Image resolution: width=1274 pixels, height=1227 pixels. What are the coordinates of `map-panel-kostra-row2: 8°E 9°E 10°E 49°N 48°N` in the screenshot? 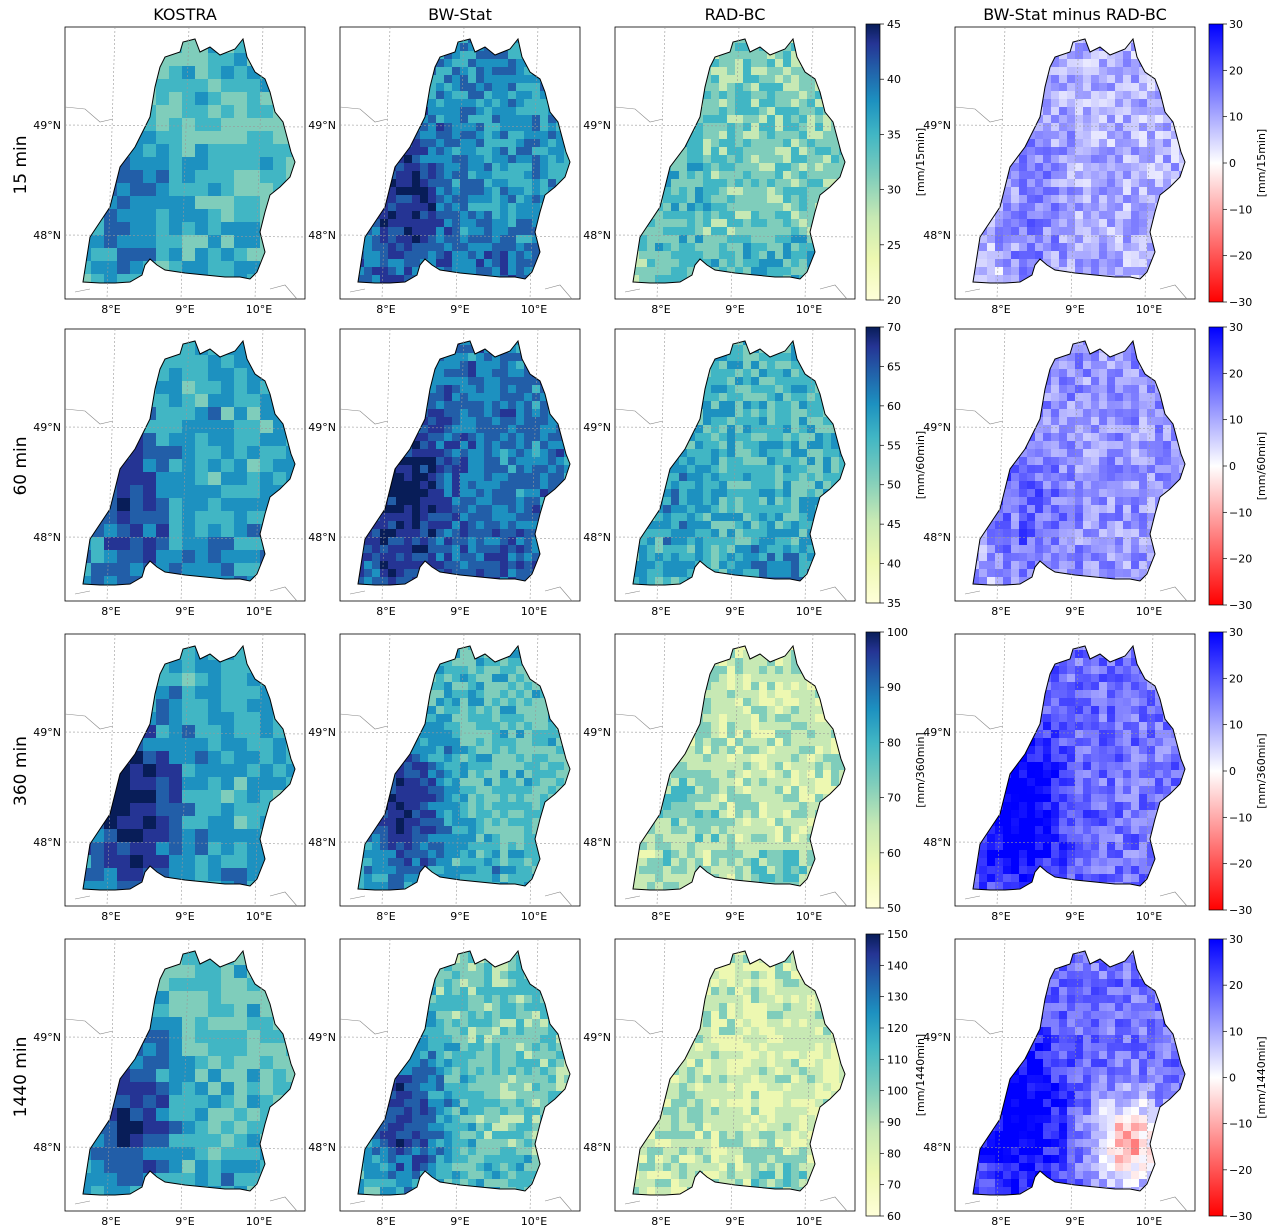 It's located at (169, 473).